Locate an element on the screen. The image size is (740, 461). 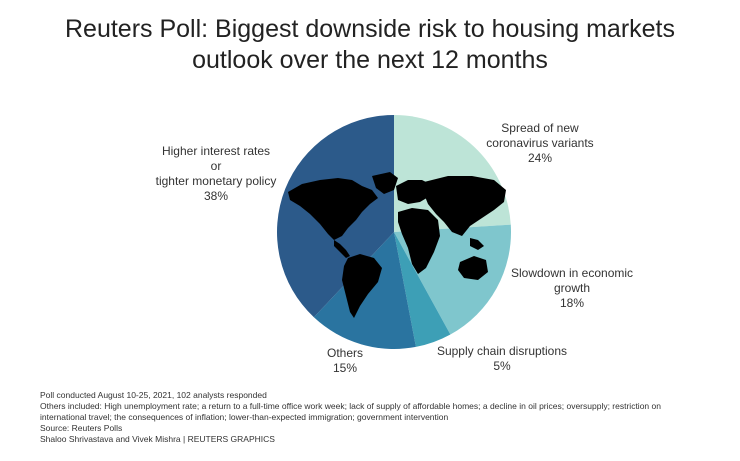
slice-label-0-0: Spread of new is located at coordinates (540, 128).